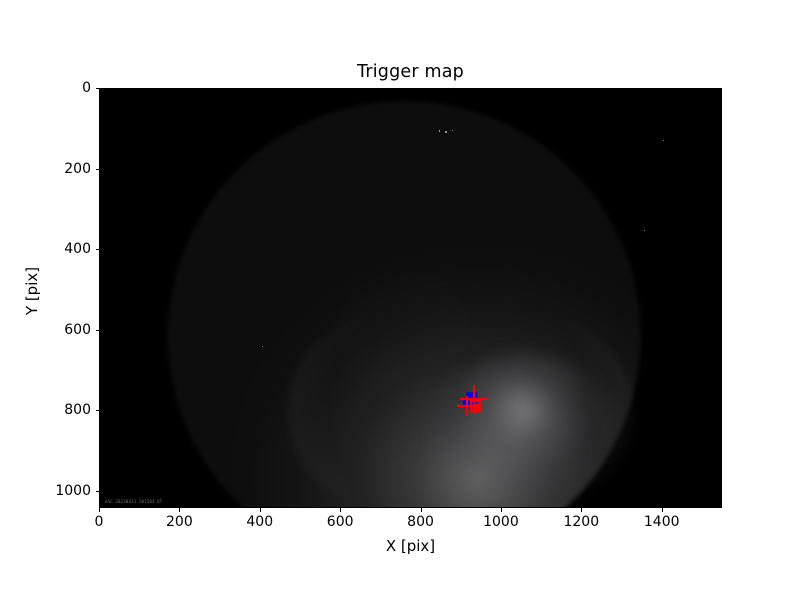 The width and height of the screenshot is (800, 600). Describe the element at coordinates (410, 72) in the screenshot. I see `page-title: Trigger map` at that location.